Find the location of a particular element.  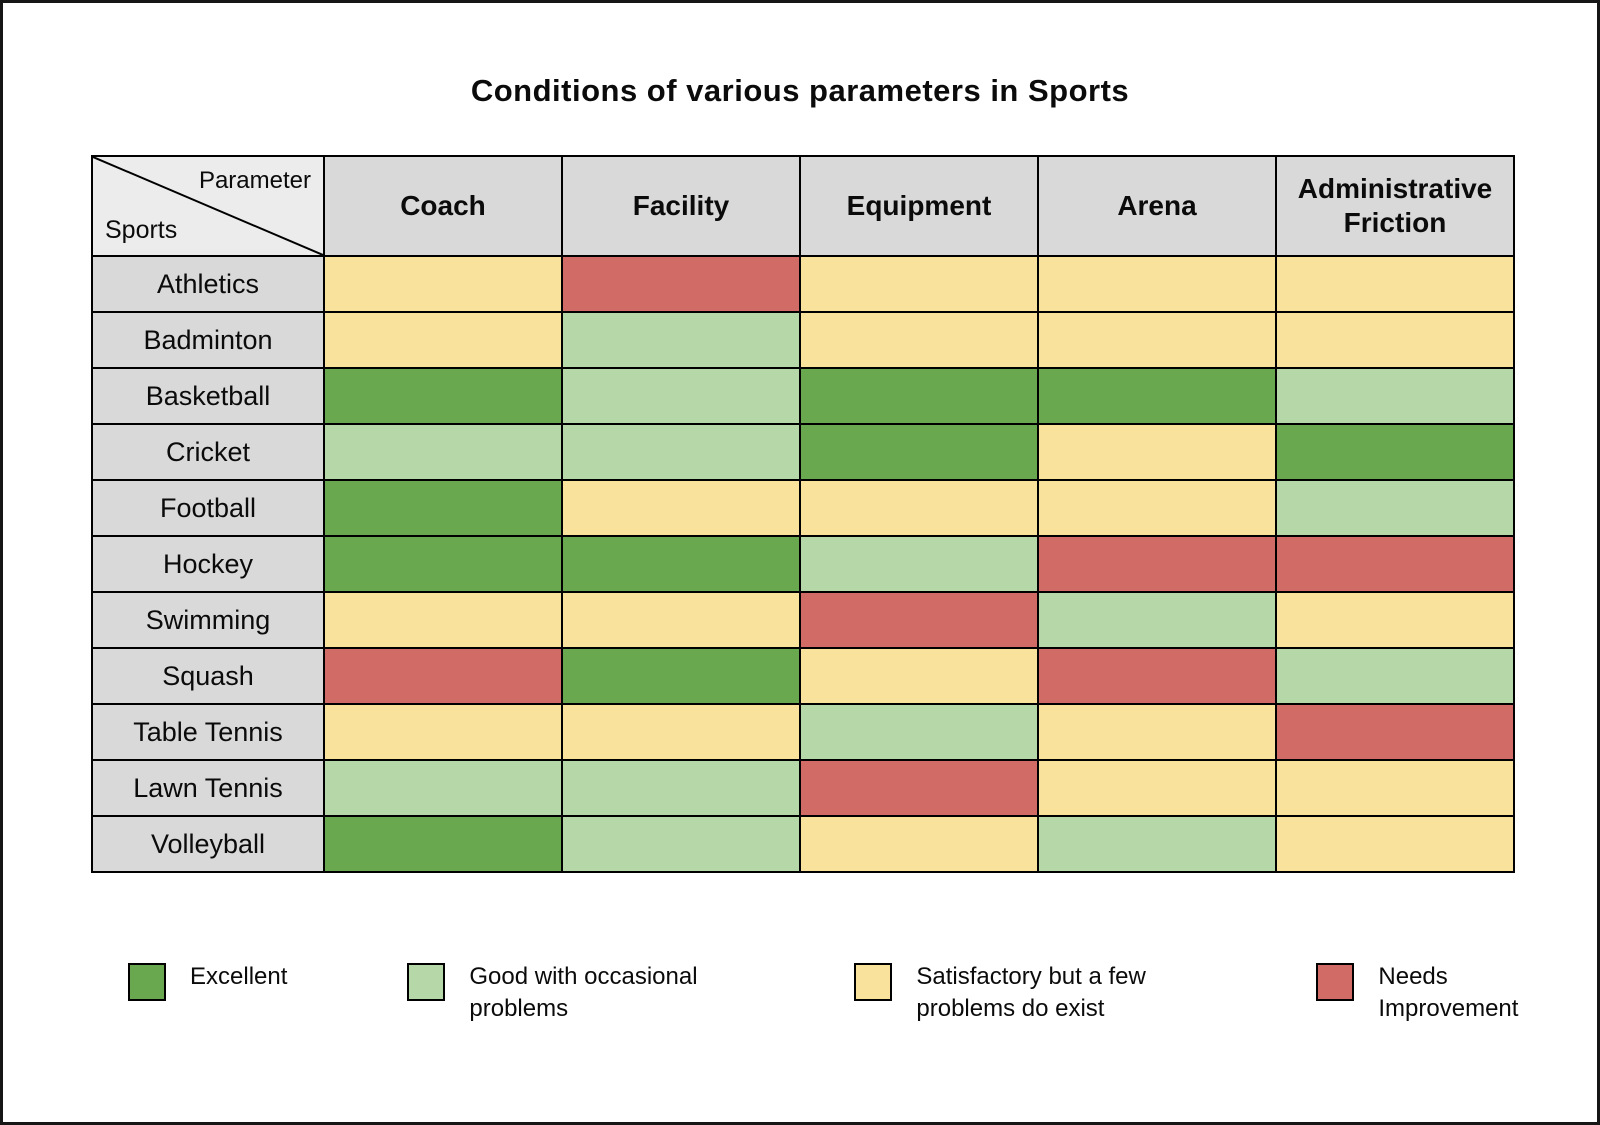

legend-item-needs-improvement: Needs Improvement is located at coordinates (1442, 993).